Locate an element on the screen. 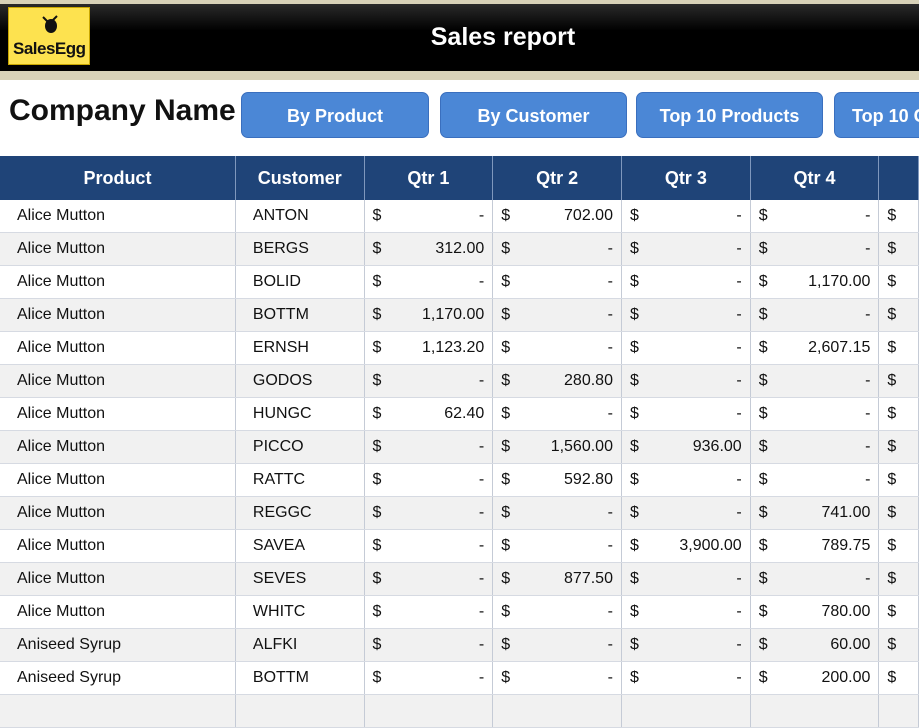 The height and width of the screenshot is (728, 919). qtr-2-cell: $592.80 is located at coordinates (557, 480).